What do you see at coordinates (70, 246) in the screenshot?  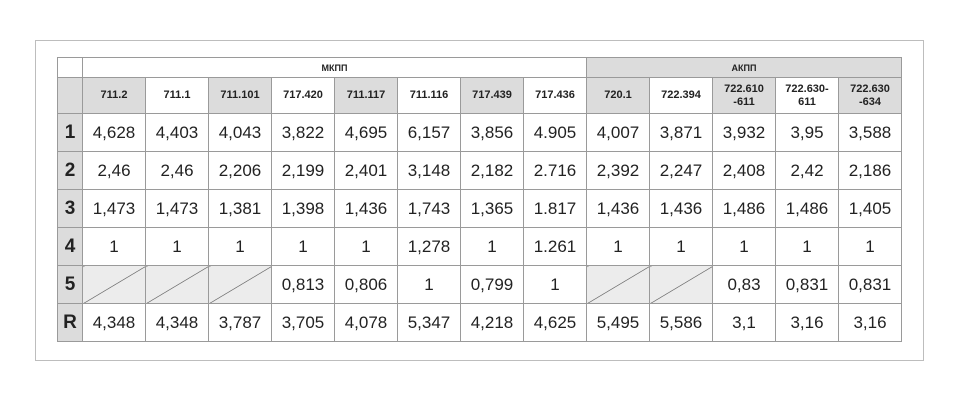 I see `row-label: 4` at bounding box center [70, 246].